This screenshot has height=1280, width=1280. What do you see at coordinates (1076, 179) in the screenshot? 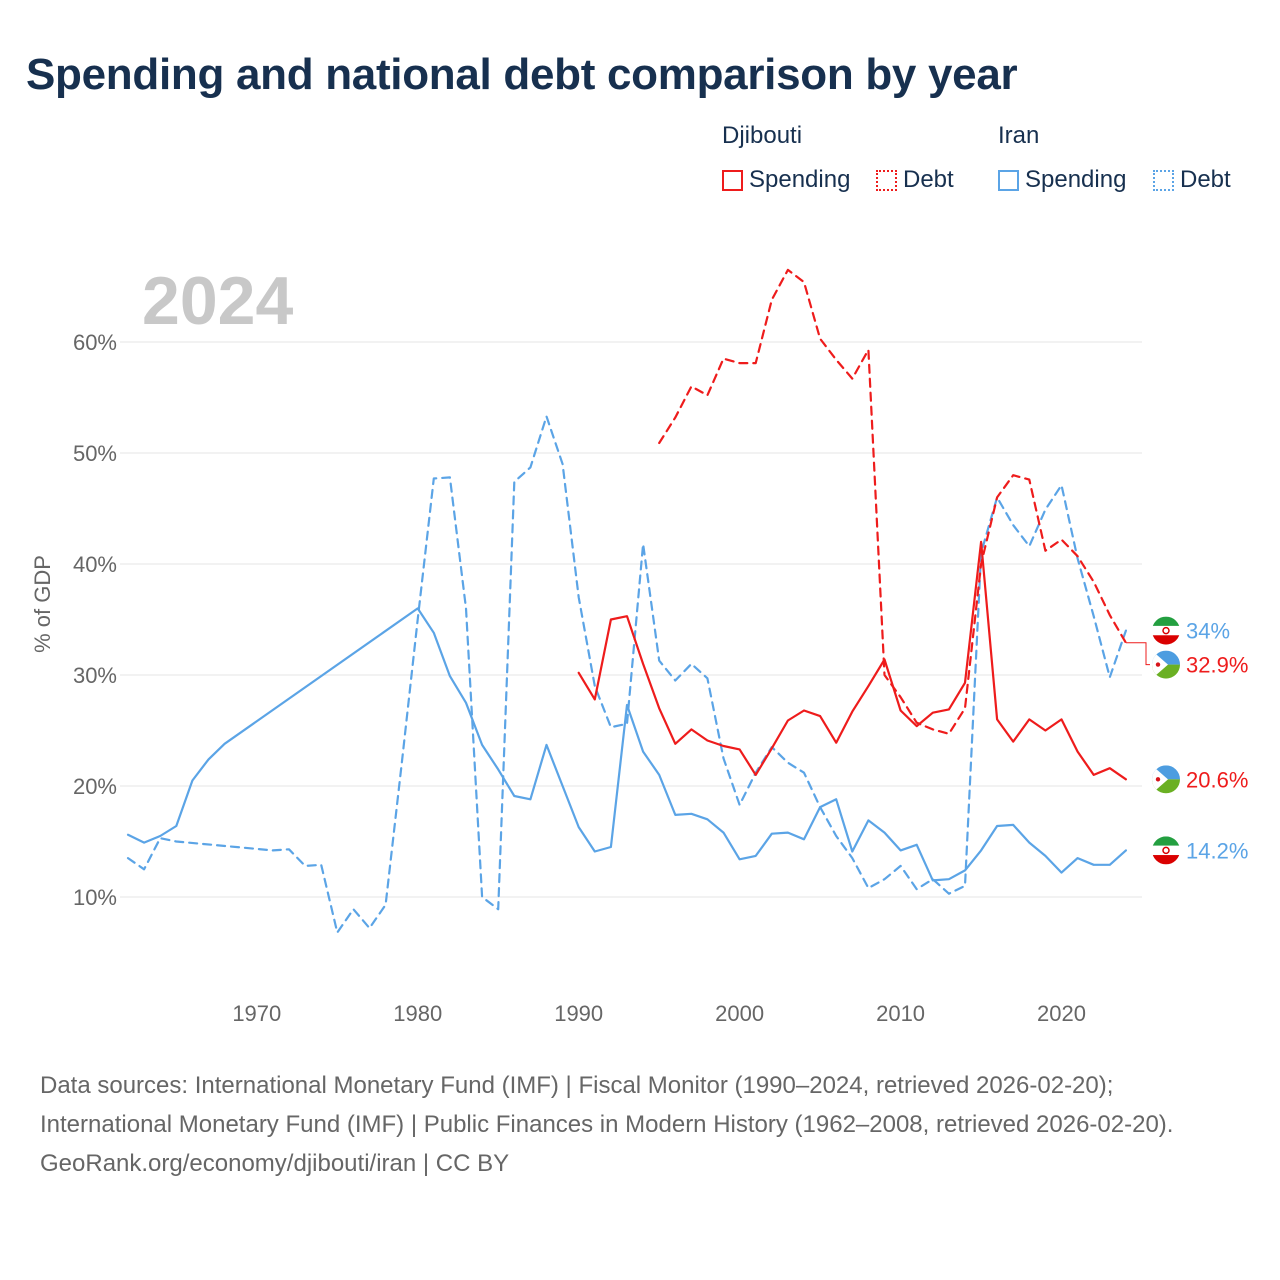
I see `legend-label-iran-spending: Spending` at bounding box center [1076, 179].